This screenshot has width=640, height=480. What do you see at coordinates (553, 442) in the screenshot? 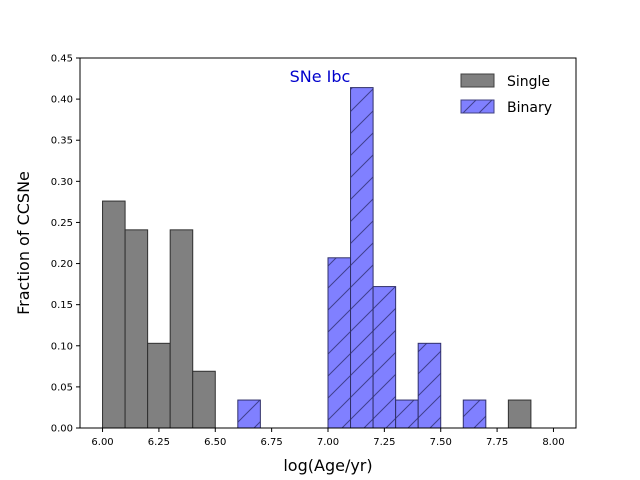
I see `x-tick-label: 8.00` at bounding box center [553, 442].